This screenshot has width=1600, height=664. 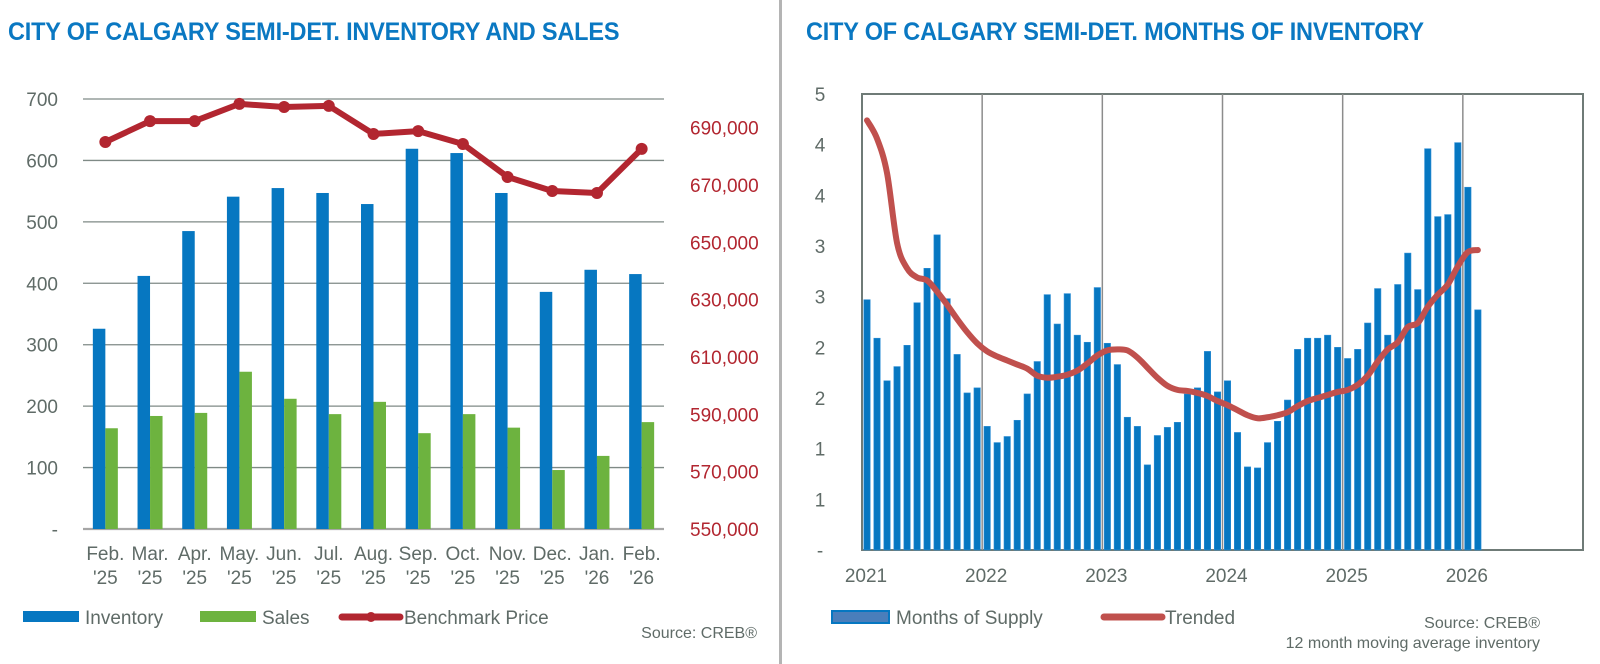 I want to click on left-axis-tick-label: 200, so click(x=42, y=407).